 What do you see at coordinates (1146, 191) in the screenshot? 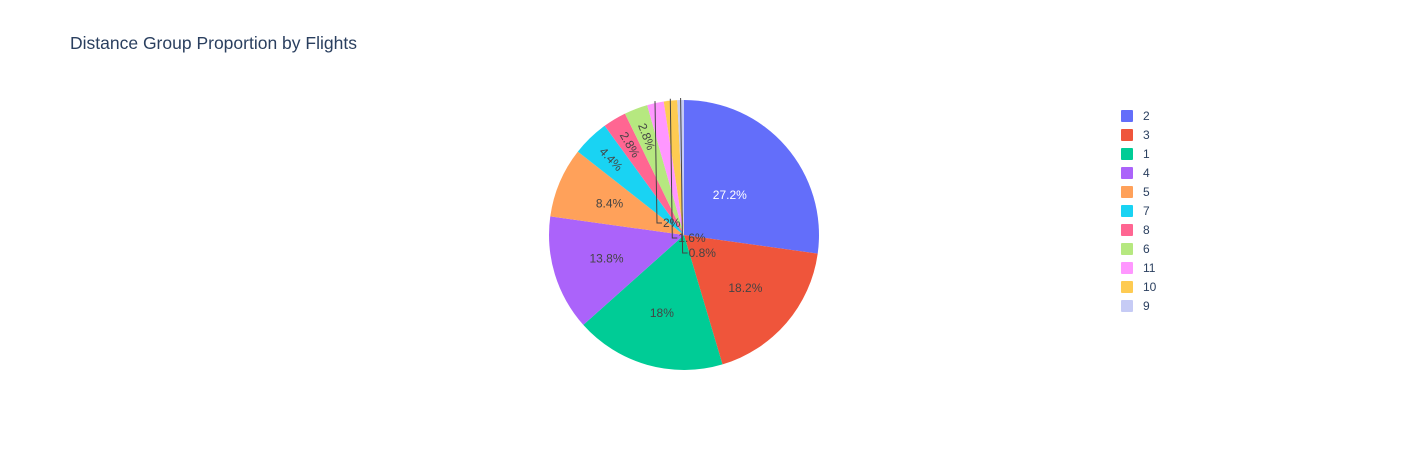
I see `legend-label: 5` at bounding box center [1146, 191].